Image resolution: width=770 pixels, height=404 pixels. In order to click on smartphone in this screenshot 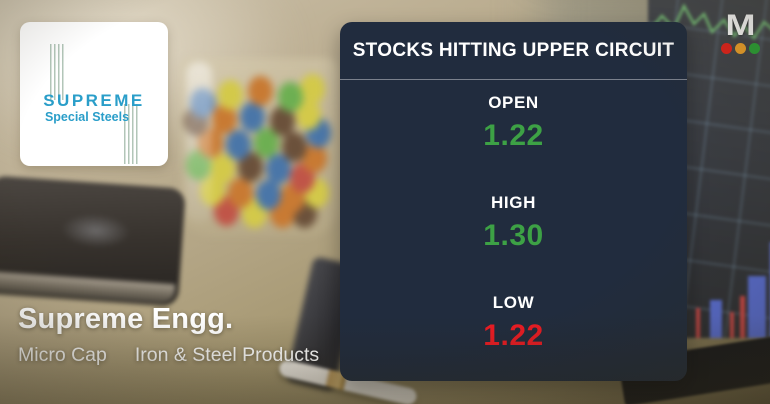, I will do `click(93, 241)`.